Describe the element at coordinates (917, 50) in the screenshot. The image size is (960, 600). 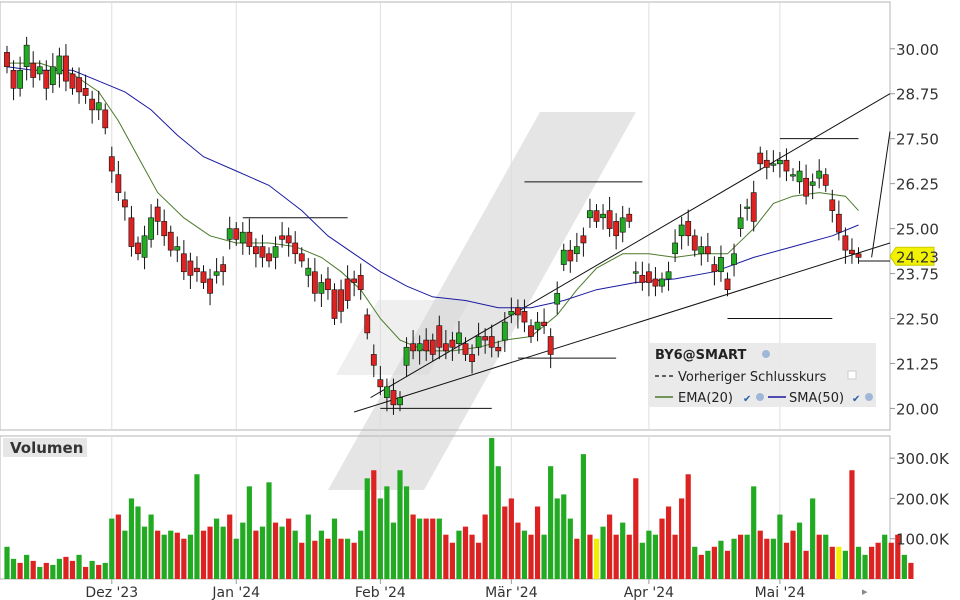
I see `y-tick-label: 30.00` at that location.